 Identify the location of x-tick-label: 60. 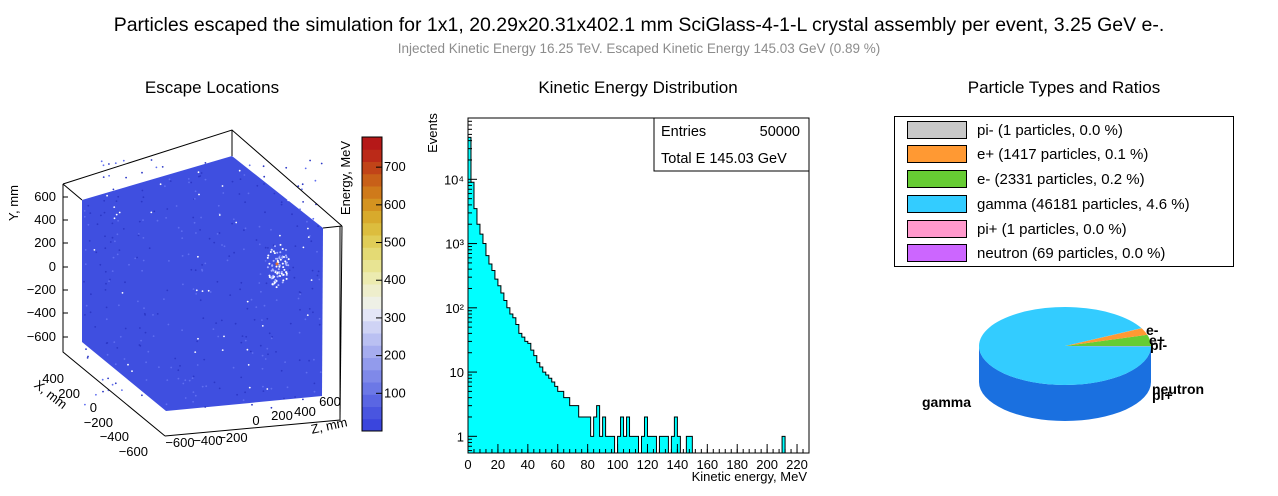
(558, 464).